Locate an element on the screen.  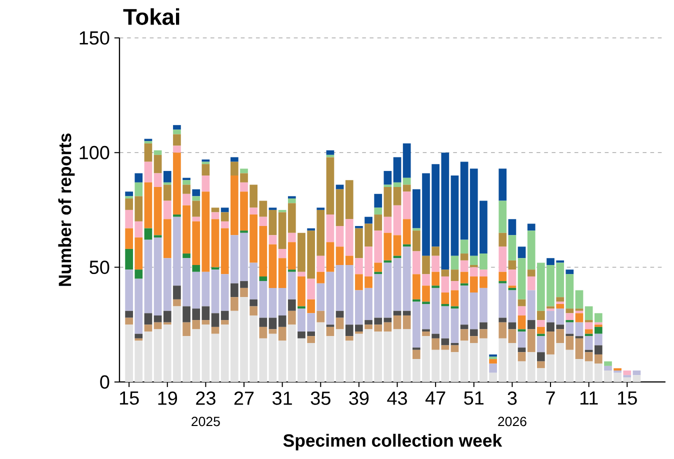
x-tick-label: 39 is located at coordinates (359, 399).